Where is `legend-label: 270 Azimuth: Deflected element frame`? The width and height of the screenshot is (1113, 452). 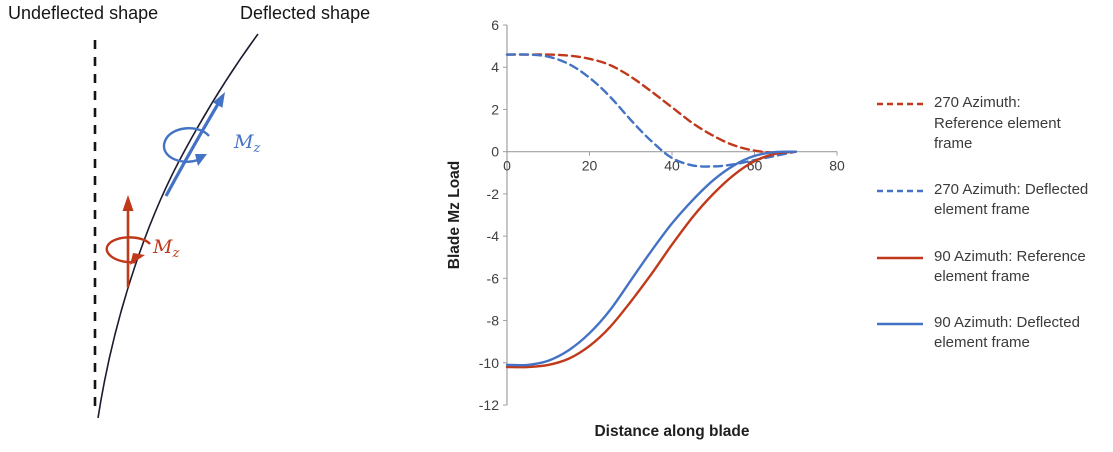
legend-label: 270 Azimuth: Deflected element frame is located at coordinates (1011, 200).